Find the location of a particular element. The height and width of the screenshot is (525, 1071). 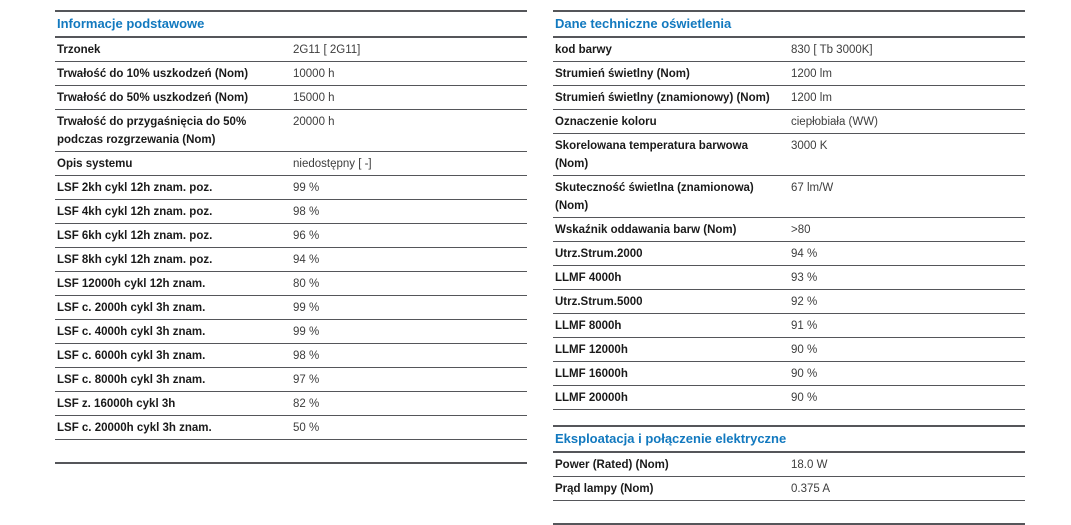

table-row: kod barwy 830 [ Tb 3000K] is located at coordinates (789, 49).